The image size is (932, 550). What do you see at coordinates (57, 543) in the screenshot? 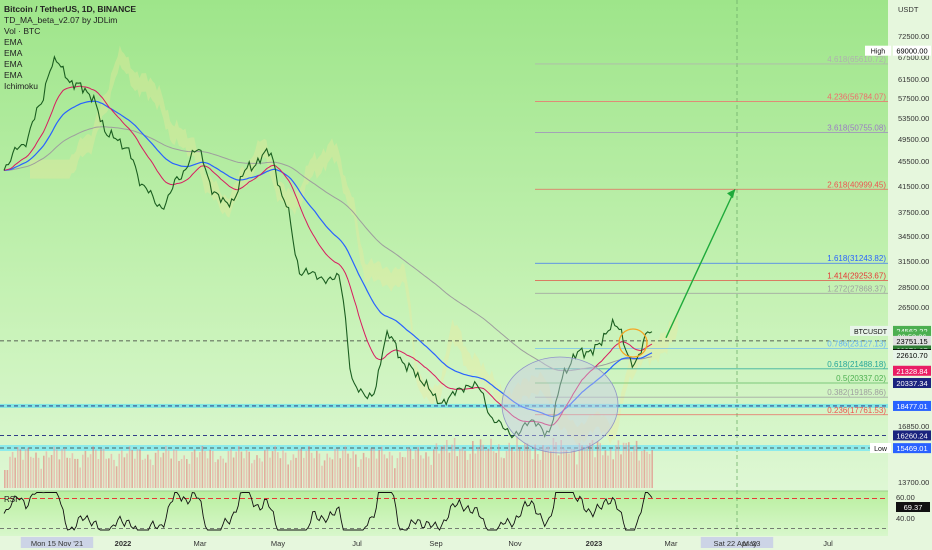
I see `time-axis-tick: Mon 15 Nov '21` at bounding box center [57, 543].